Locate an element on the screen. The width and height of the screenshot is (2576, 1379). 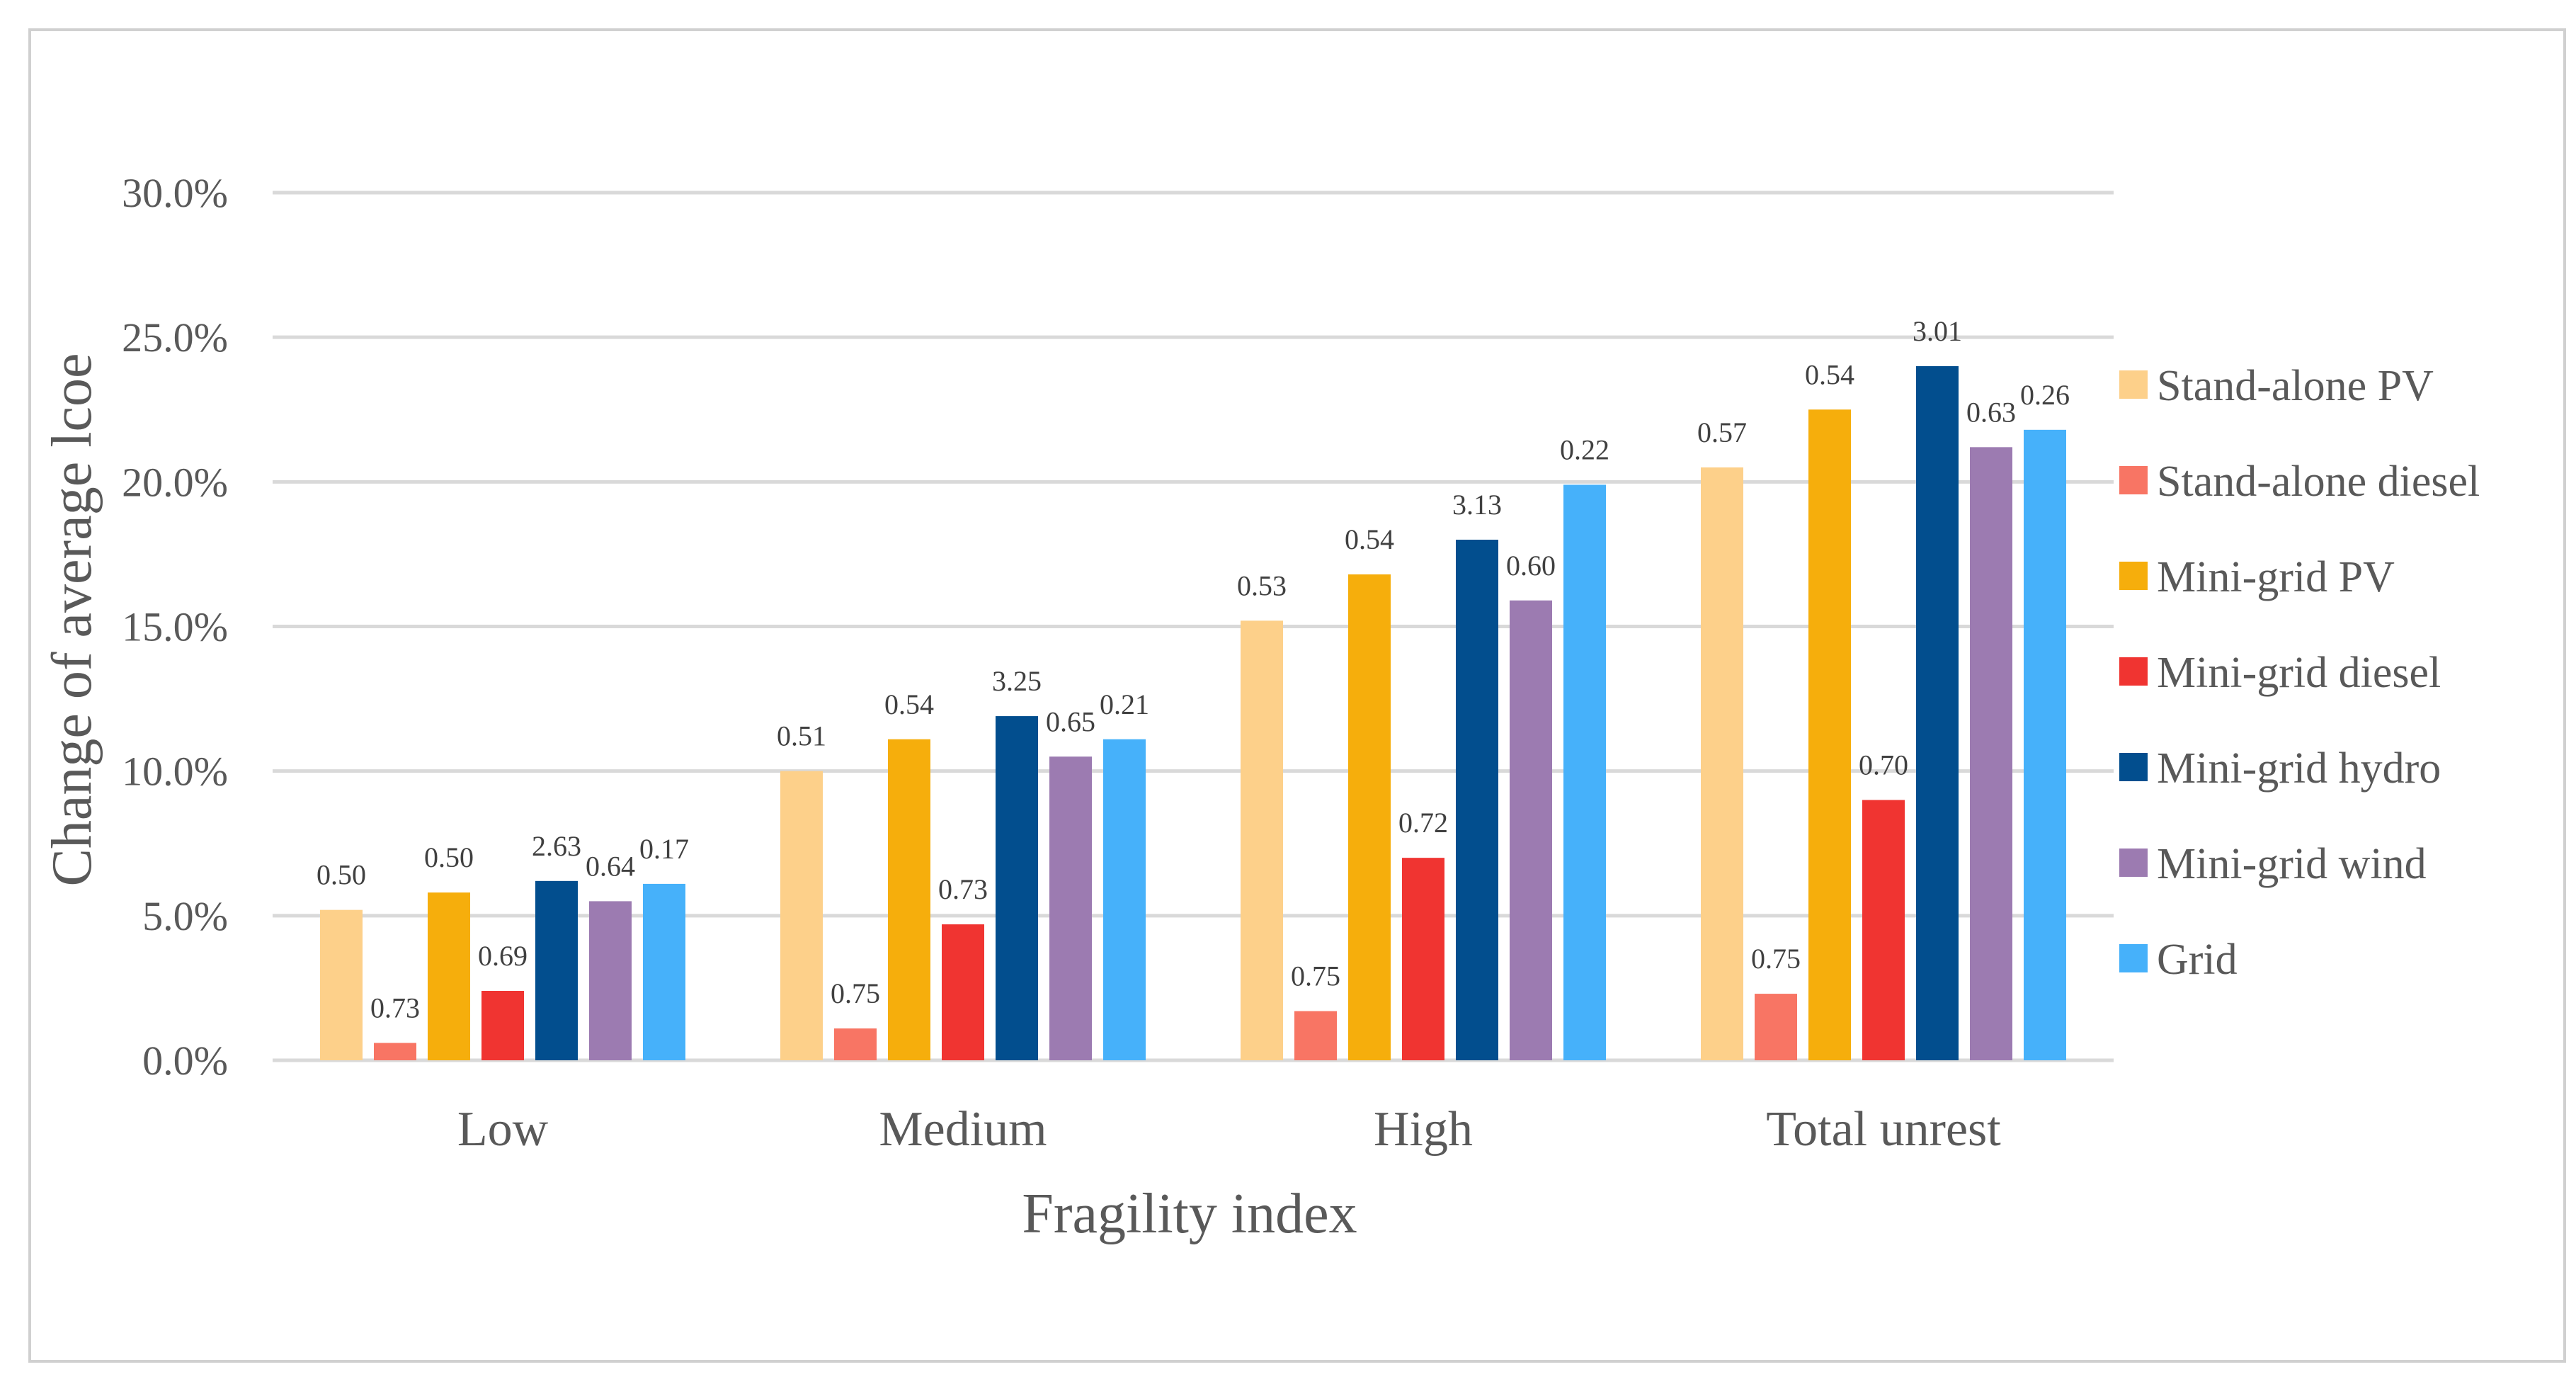
x-category-label: High is located at coordinates (1423, 1129).